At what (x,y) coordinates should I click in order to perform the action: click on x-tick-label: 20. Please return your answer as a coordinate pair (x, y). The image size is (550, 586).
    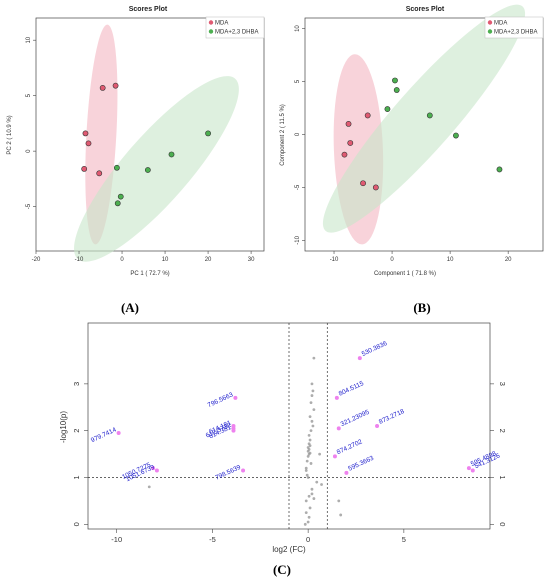
    Looking at the image, I should click on (208, 260).